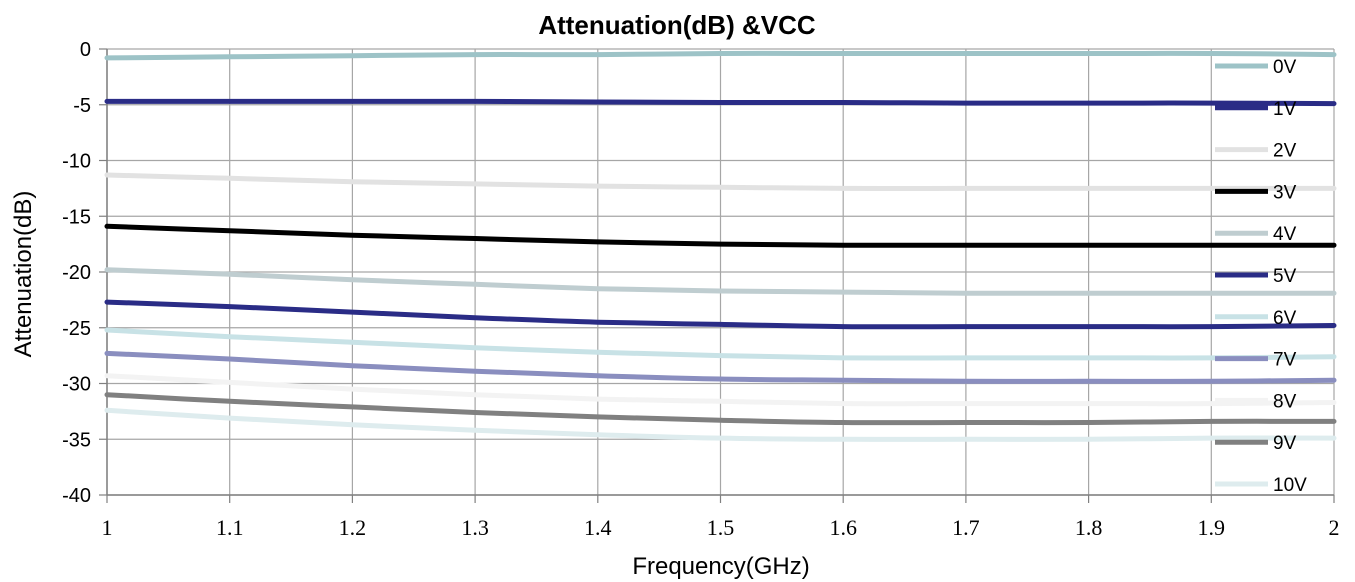  I want to click on series-line-5V, so click(720, 314).